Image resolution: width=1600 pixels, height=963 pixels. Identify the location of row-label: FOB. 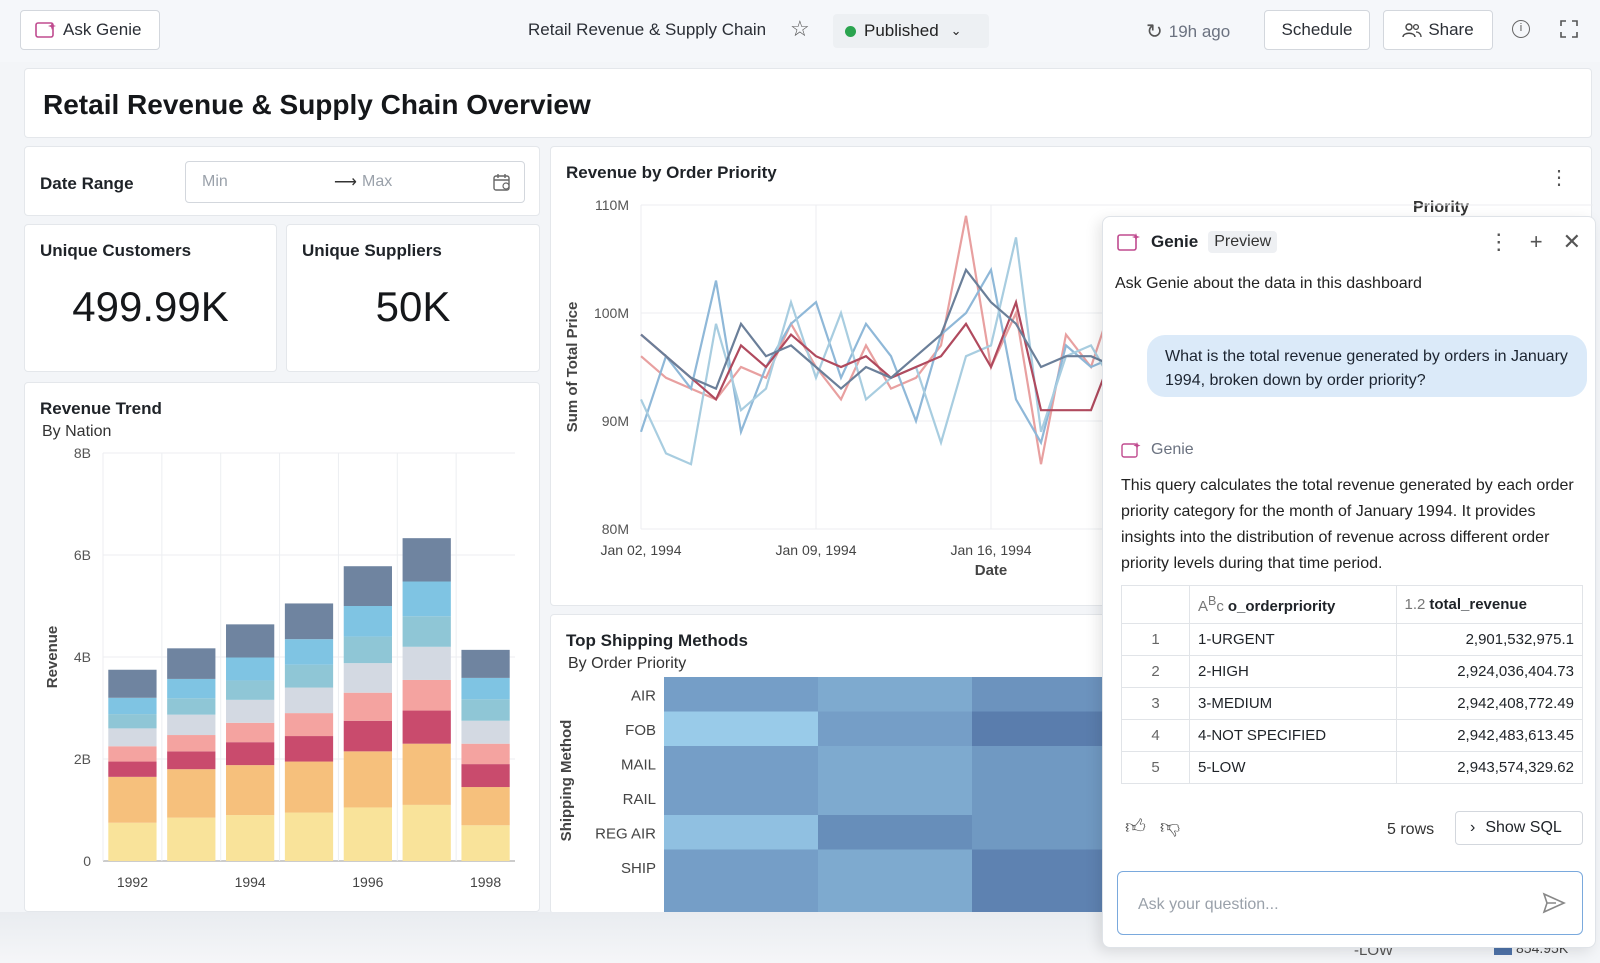
(640, 730).